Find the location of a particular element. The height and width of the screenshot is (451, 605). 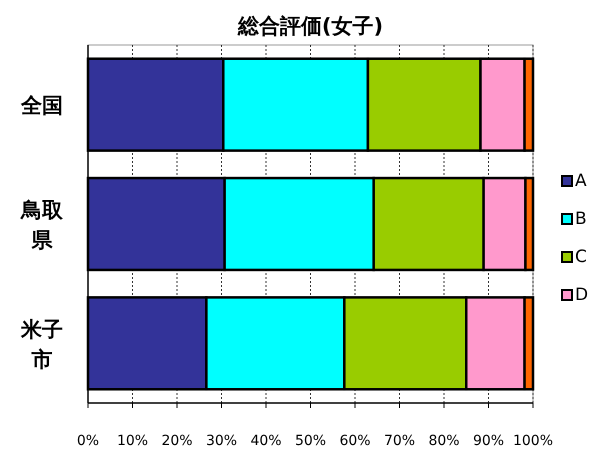

legend-label: D is located at coordinates (581, 295).